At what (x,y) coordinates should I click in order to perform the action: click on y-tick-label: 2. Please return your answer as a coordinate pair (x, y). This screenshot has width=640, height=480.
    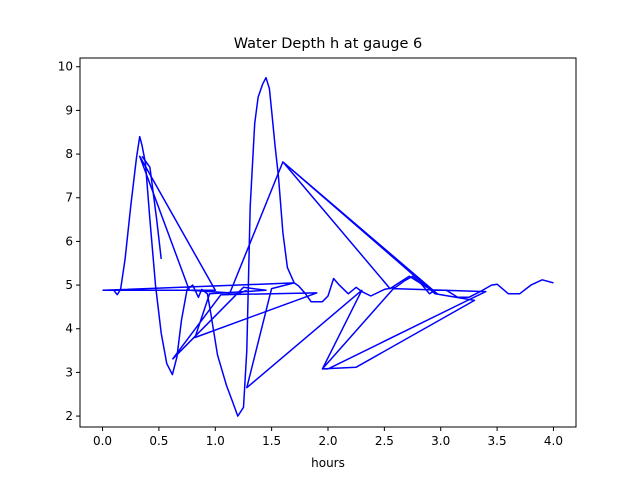
    Looking at the image, I should click on (69, 416).